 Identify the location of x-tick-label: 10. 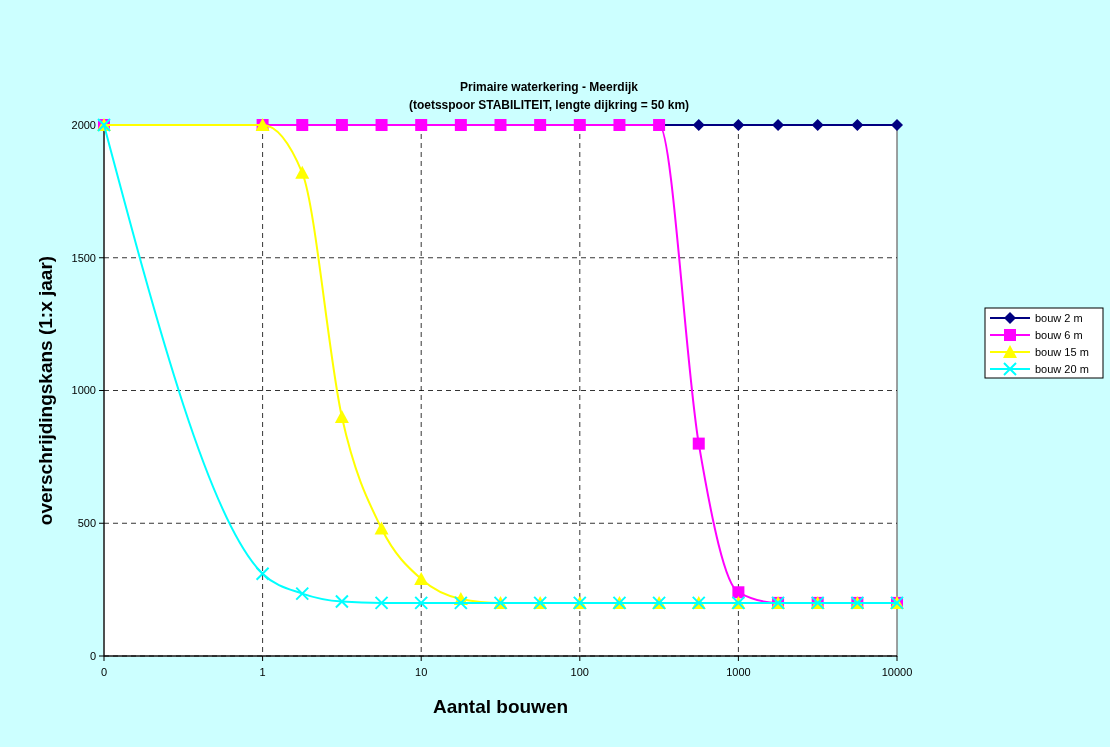
(421, 672).